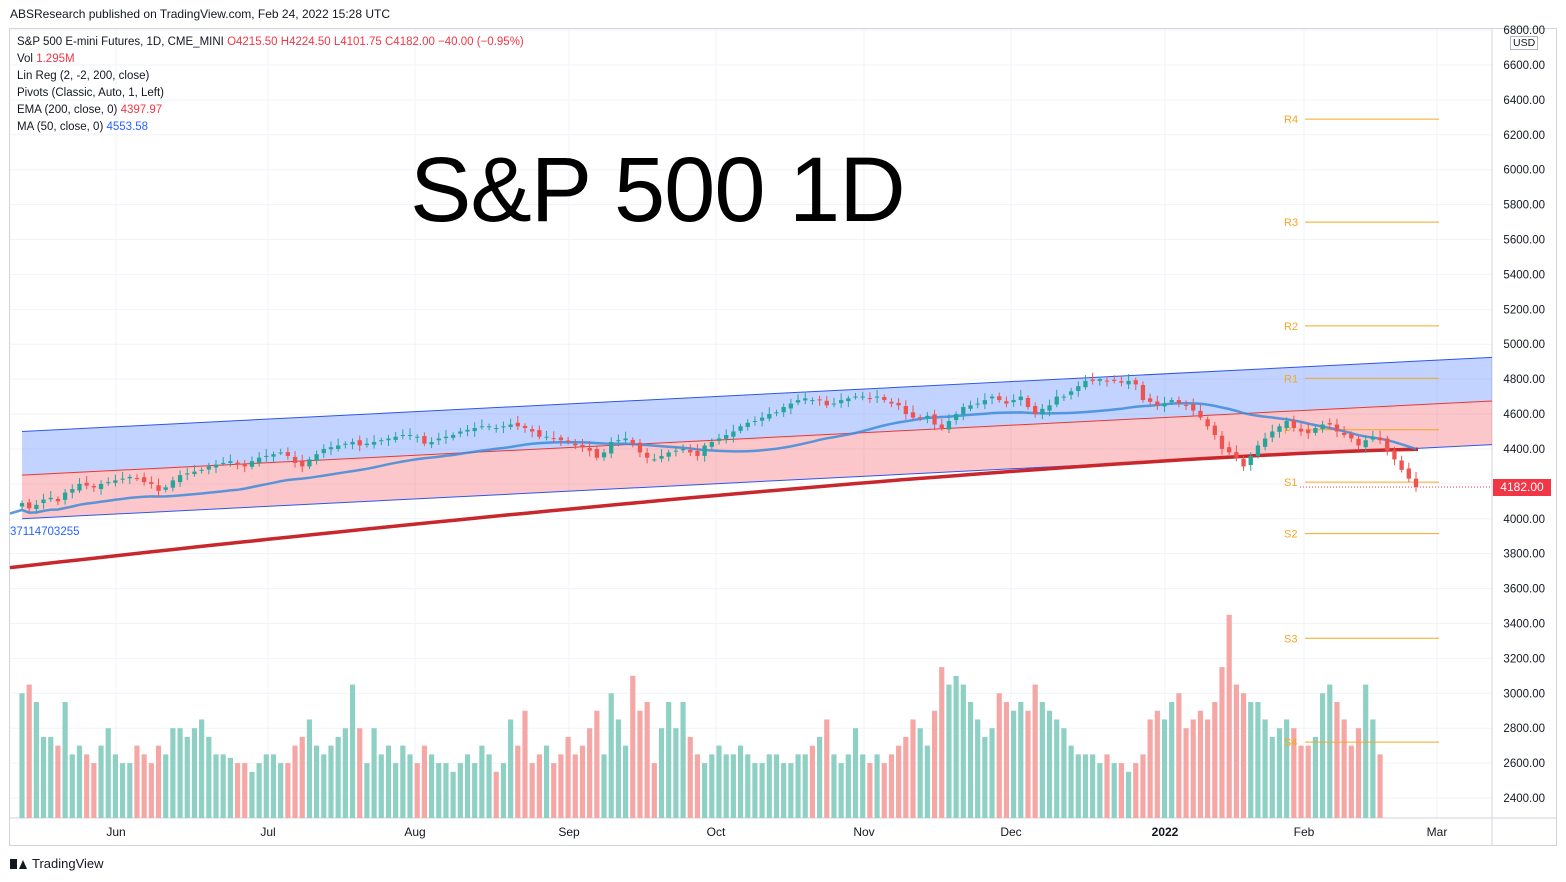  I want to click on pivot-label-s2: S2, so click(1290, 535).